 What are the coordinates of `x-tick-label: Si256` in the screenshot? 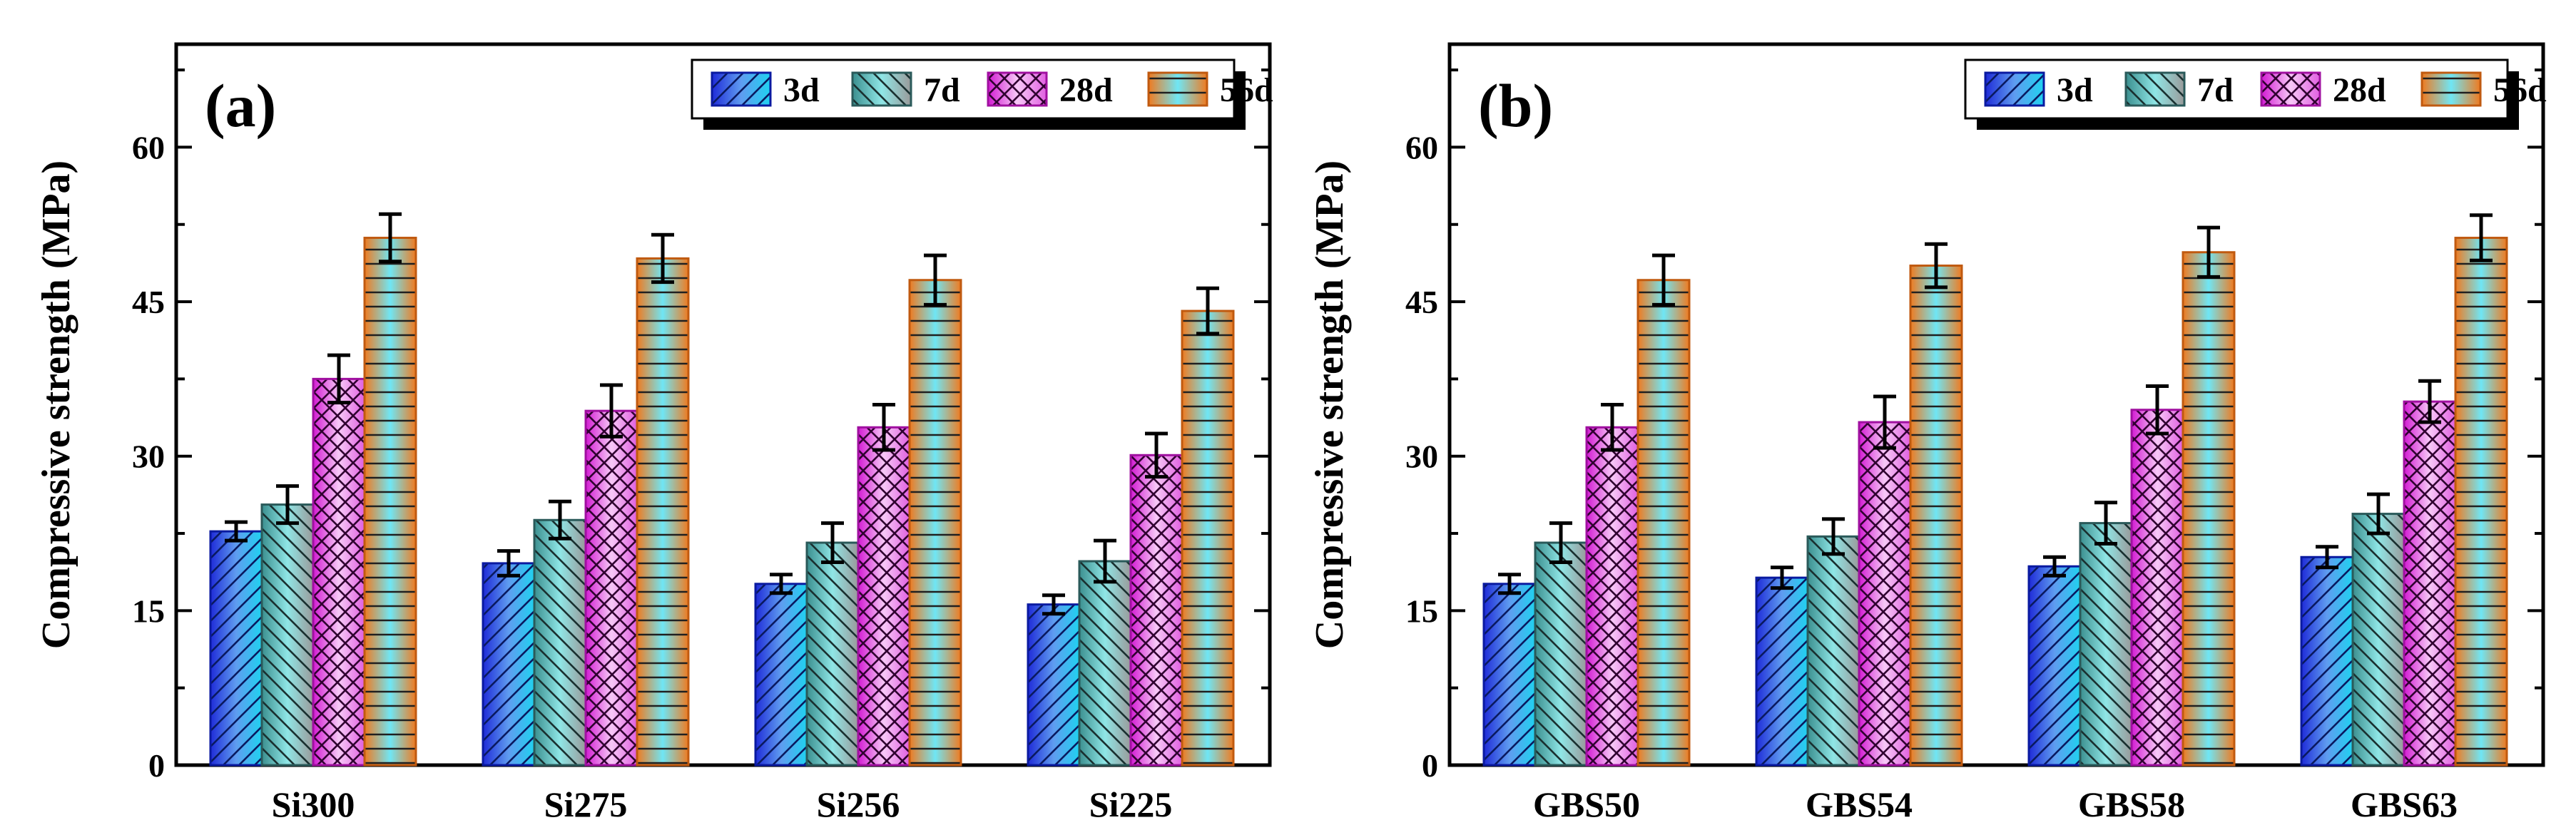 It's located at (858, 804).